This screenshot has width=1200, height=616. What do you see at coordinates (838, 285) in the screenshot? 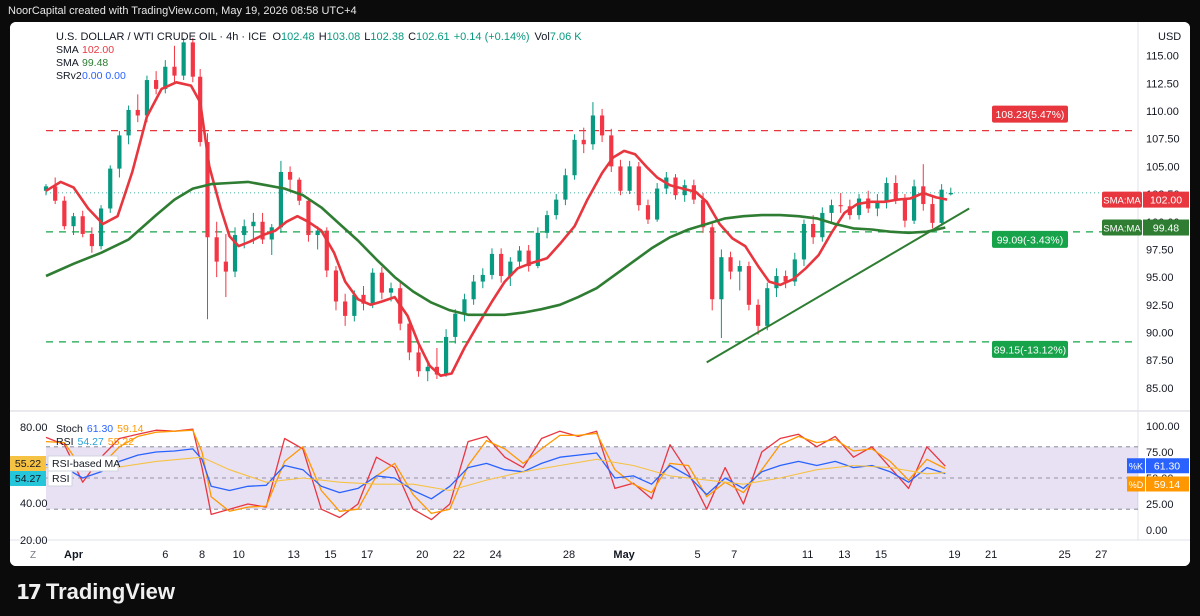
I see `support-trendline` at bounding box center [838, 285].